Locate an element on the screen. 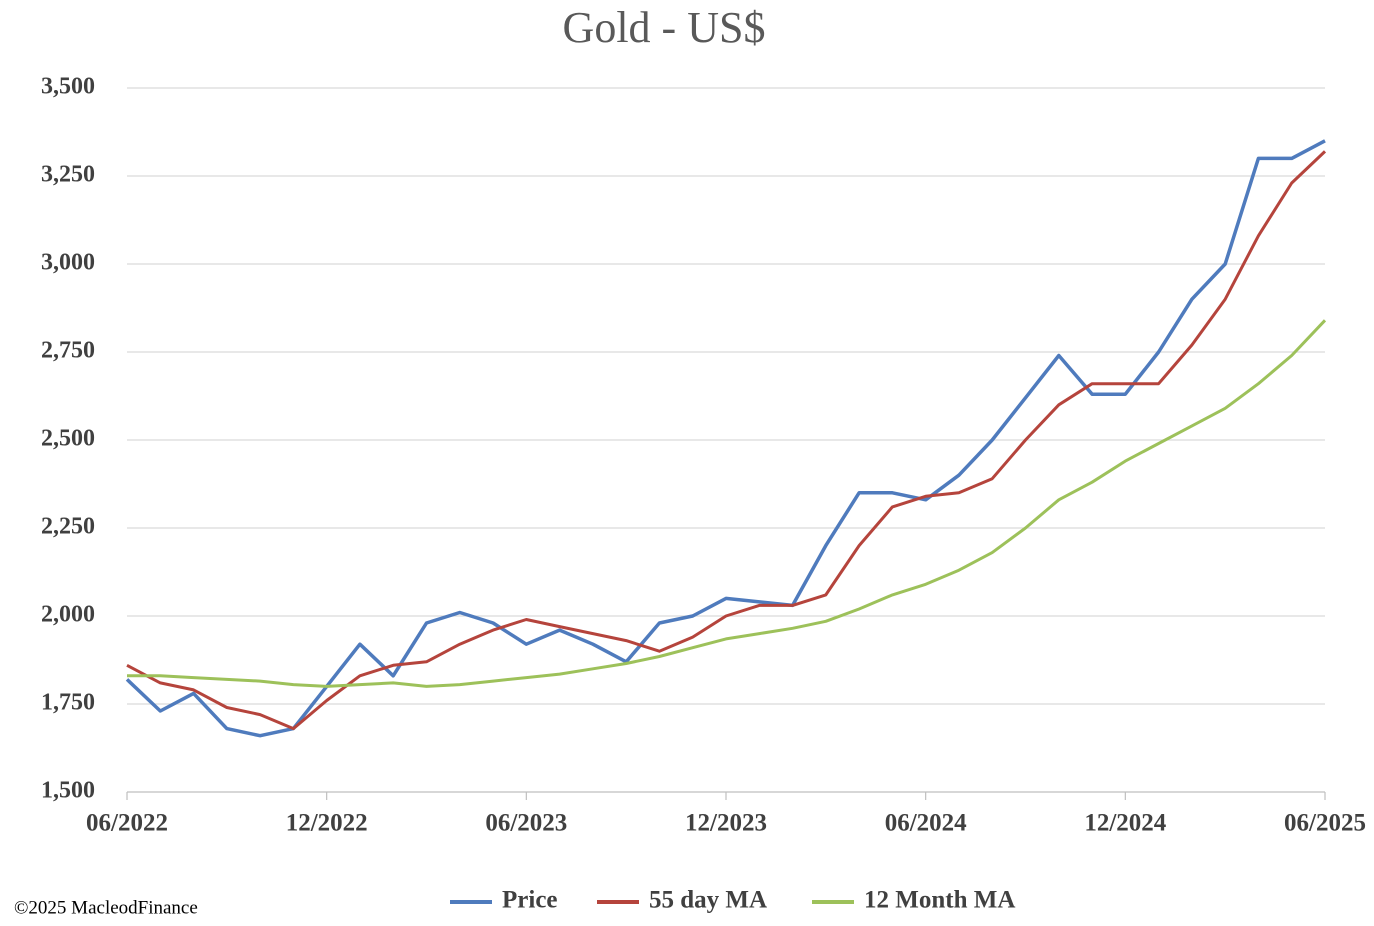 This screenshot has height=926, width=1374. y-tick-label: 2,750 is located at coordinates (68, 351).